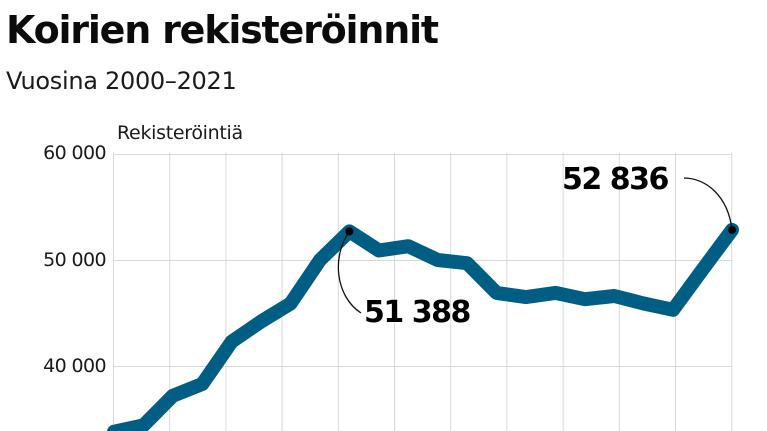 The width and height of the screenshot is (767, 431). Describe the element at coordinates (74, 366) in the screenshot. I see `y-tick-40000: 40 000` at that location.